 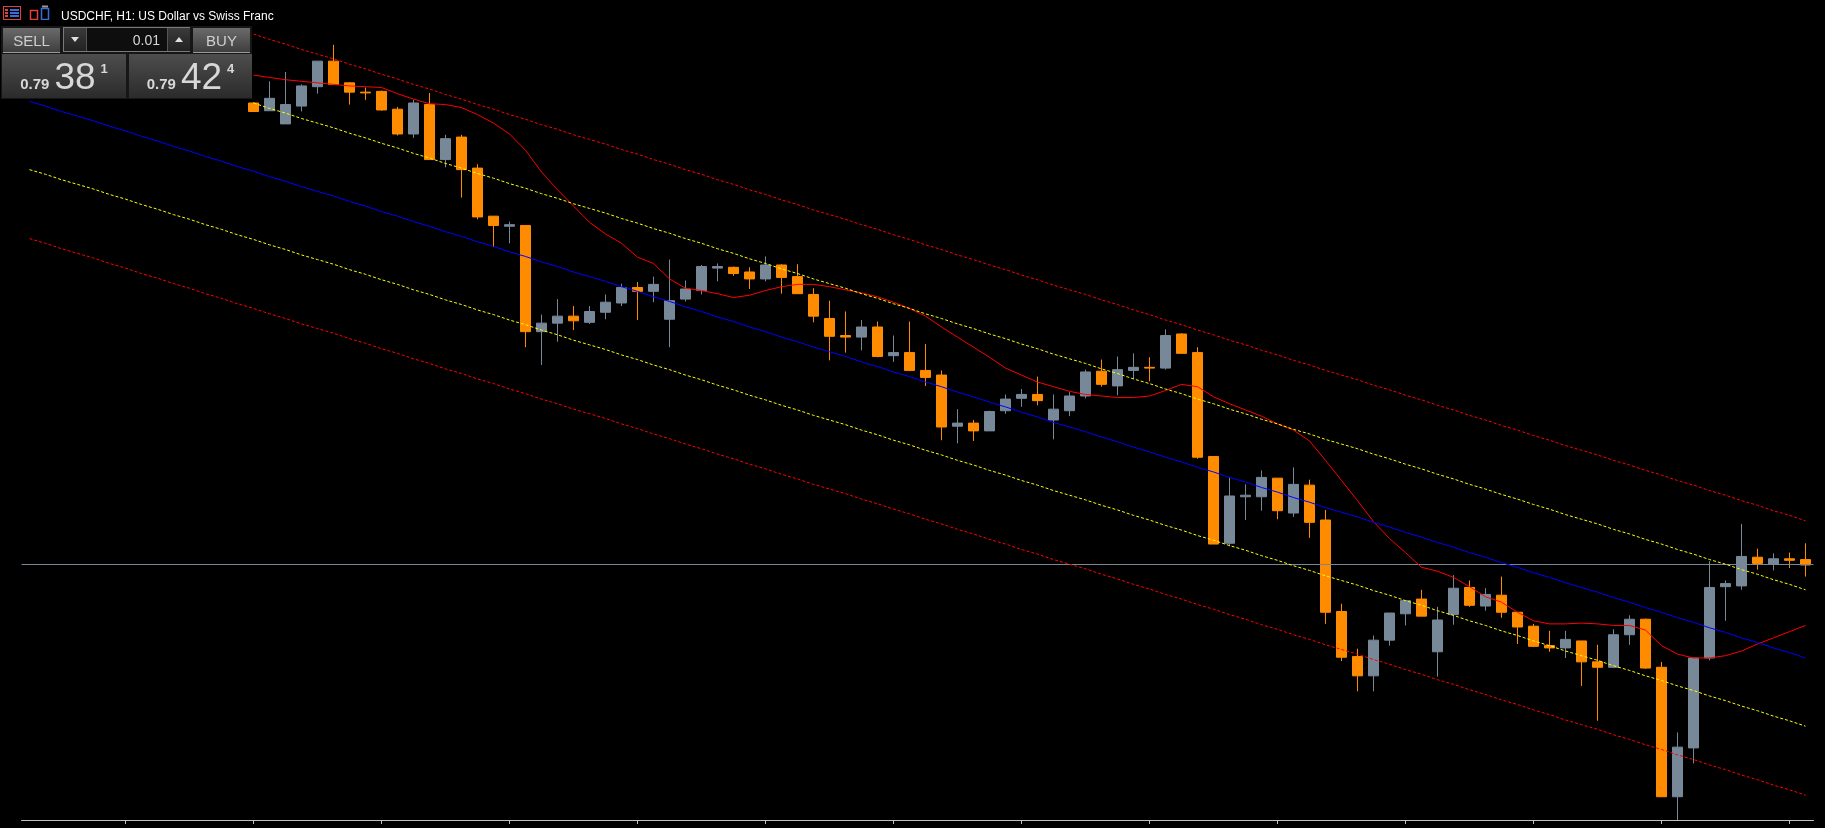 I want to click on annotation: BUY, so click(x=221, y=40).